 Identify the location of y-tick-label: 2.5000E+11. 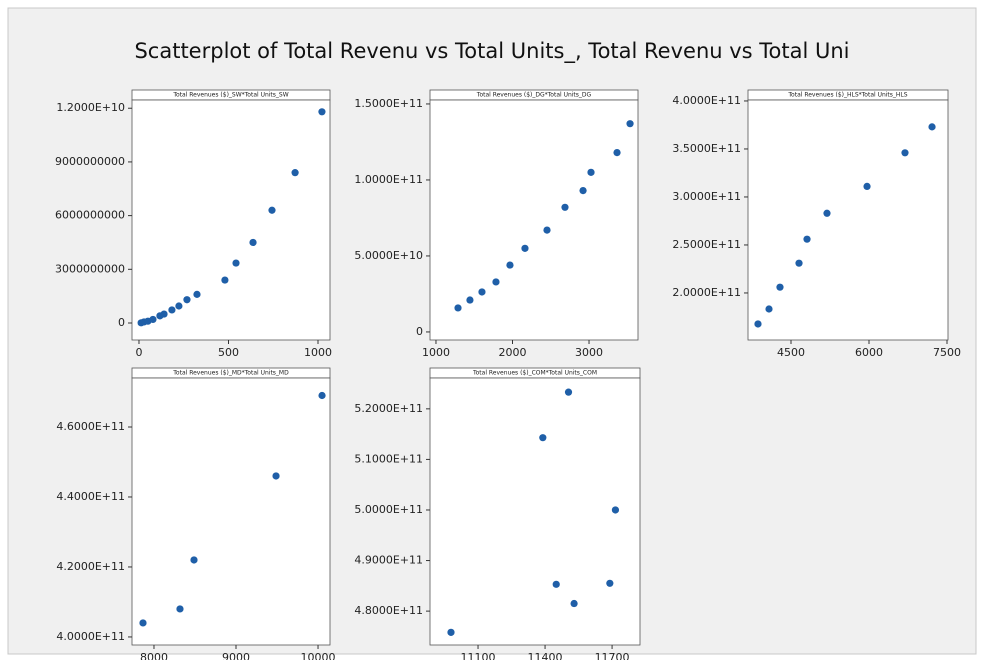
(706, 244).